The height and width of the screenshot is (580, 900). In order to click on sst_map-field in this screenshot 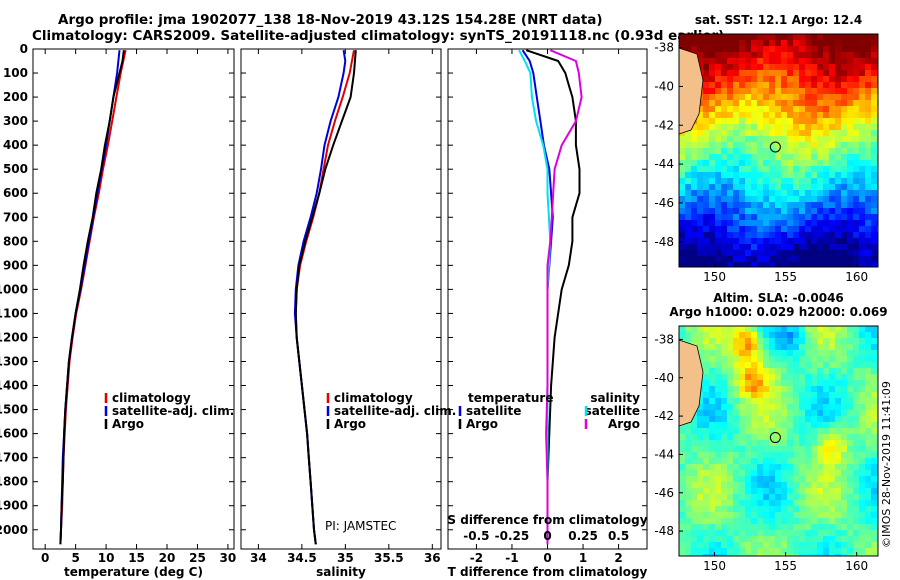, I will do `click(778, 150)`.